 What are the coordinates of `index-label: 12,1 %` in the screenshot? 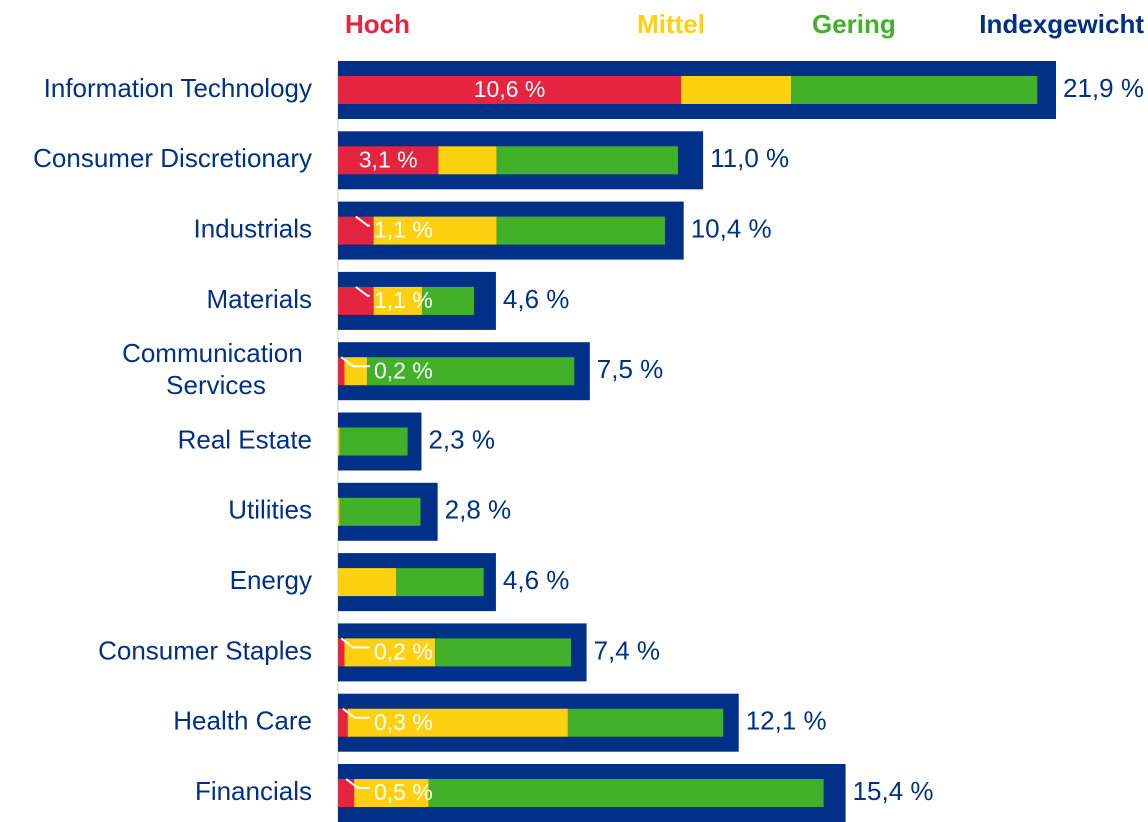 It's located at (786, 721).